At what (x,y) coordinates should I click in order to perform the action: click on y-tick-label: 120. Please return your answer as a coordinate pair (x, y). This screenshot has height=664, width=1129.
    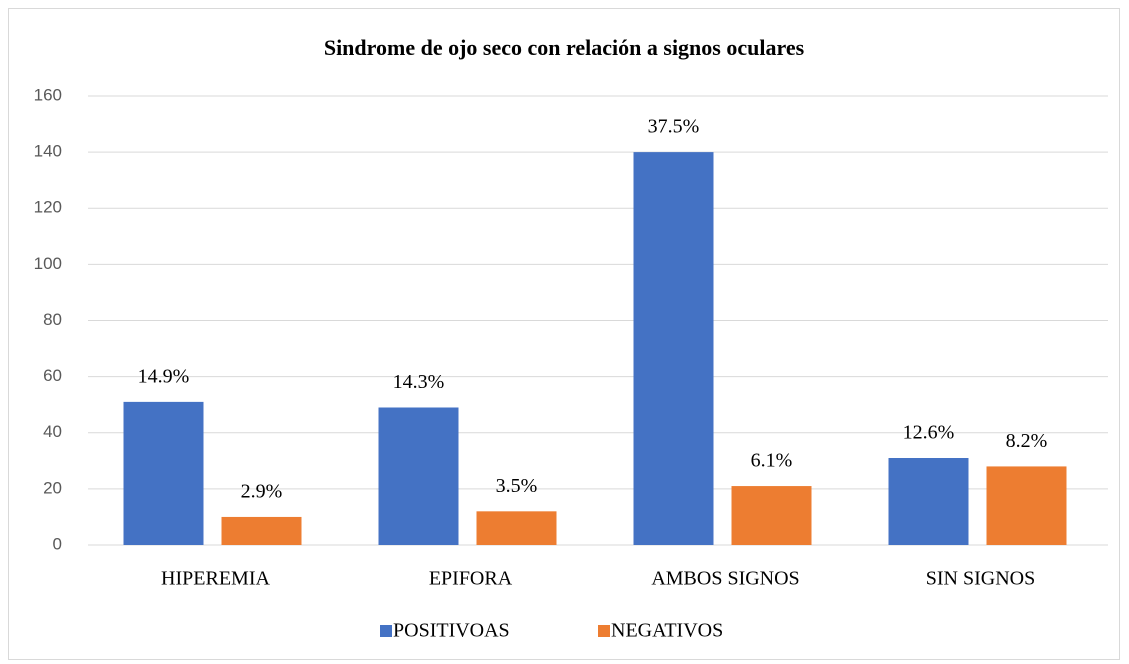
    Looking at the image, I should click on (48, 207).